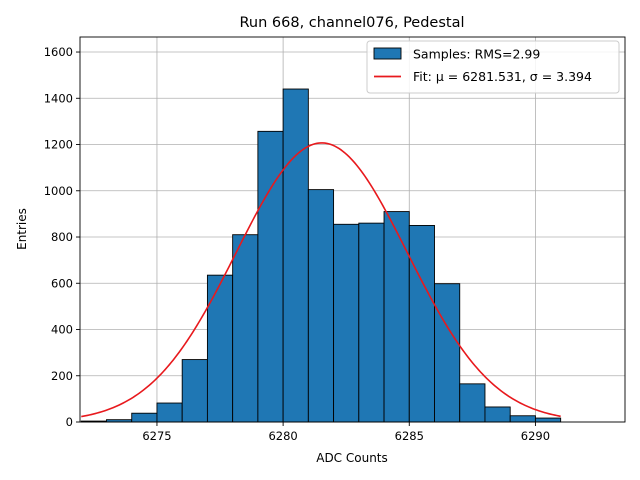  I want to click on x-tick-label: 6290, so click(535, 436).